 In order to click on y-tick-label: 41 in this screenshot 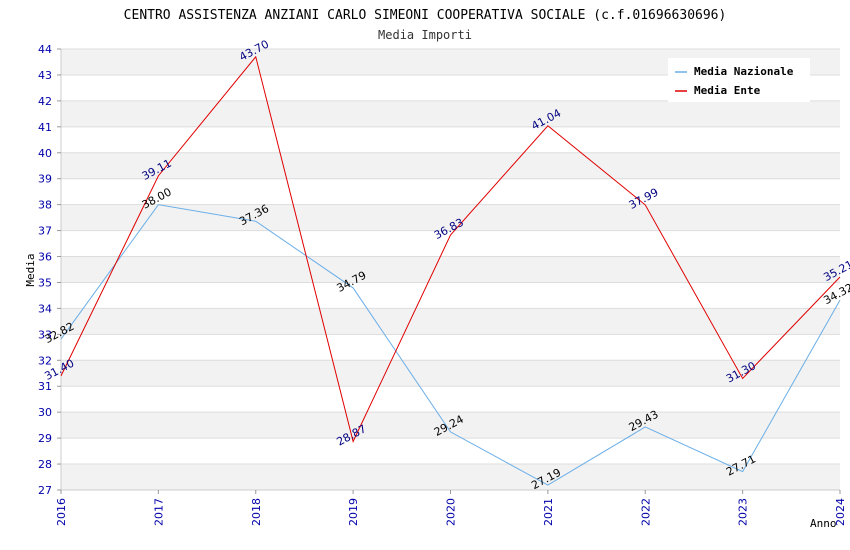, I will do `click(45, 127)`.